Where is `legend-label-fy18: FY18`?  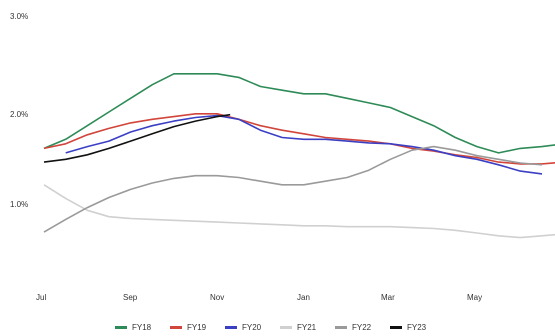
legend-label-fy18: FY18 is located at coordinates (142, 327).